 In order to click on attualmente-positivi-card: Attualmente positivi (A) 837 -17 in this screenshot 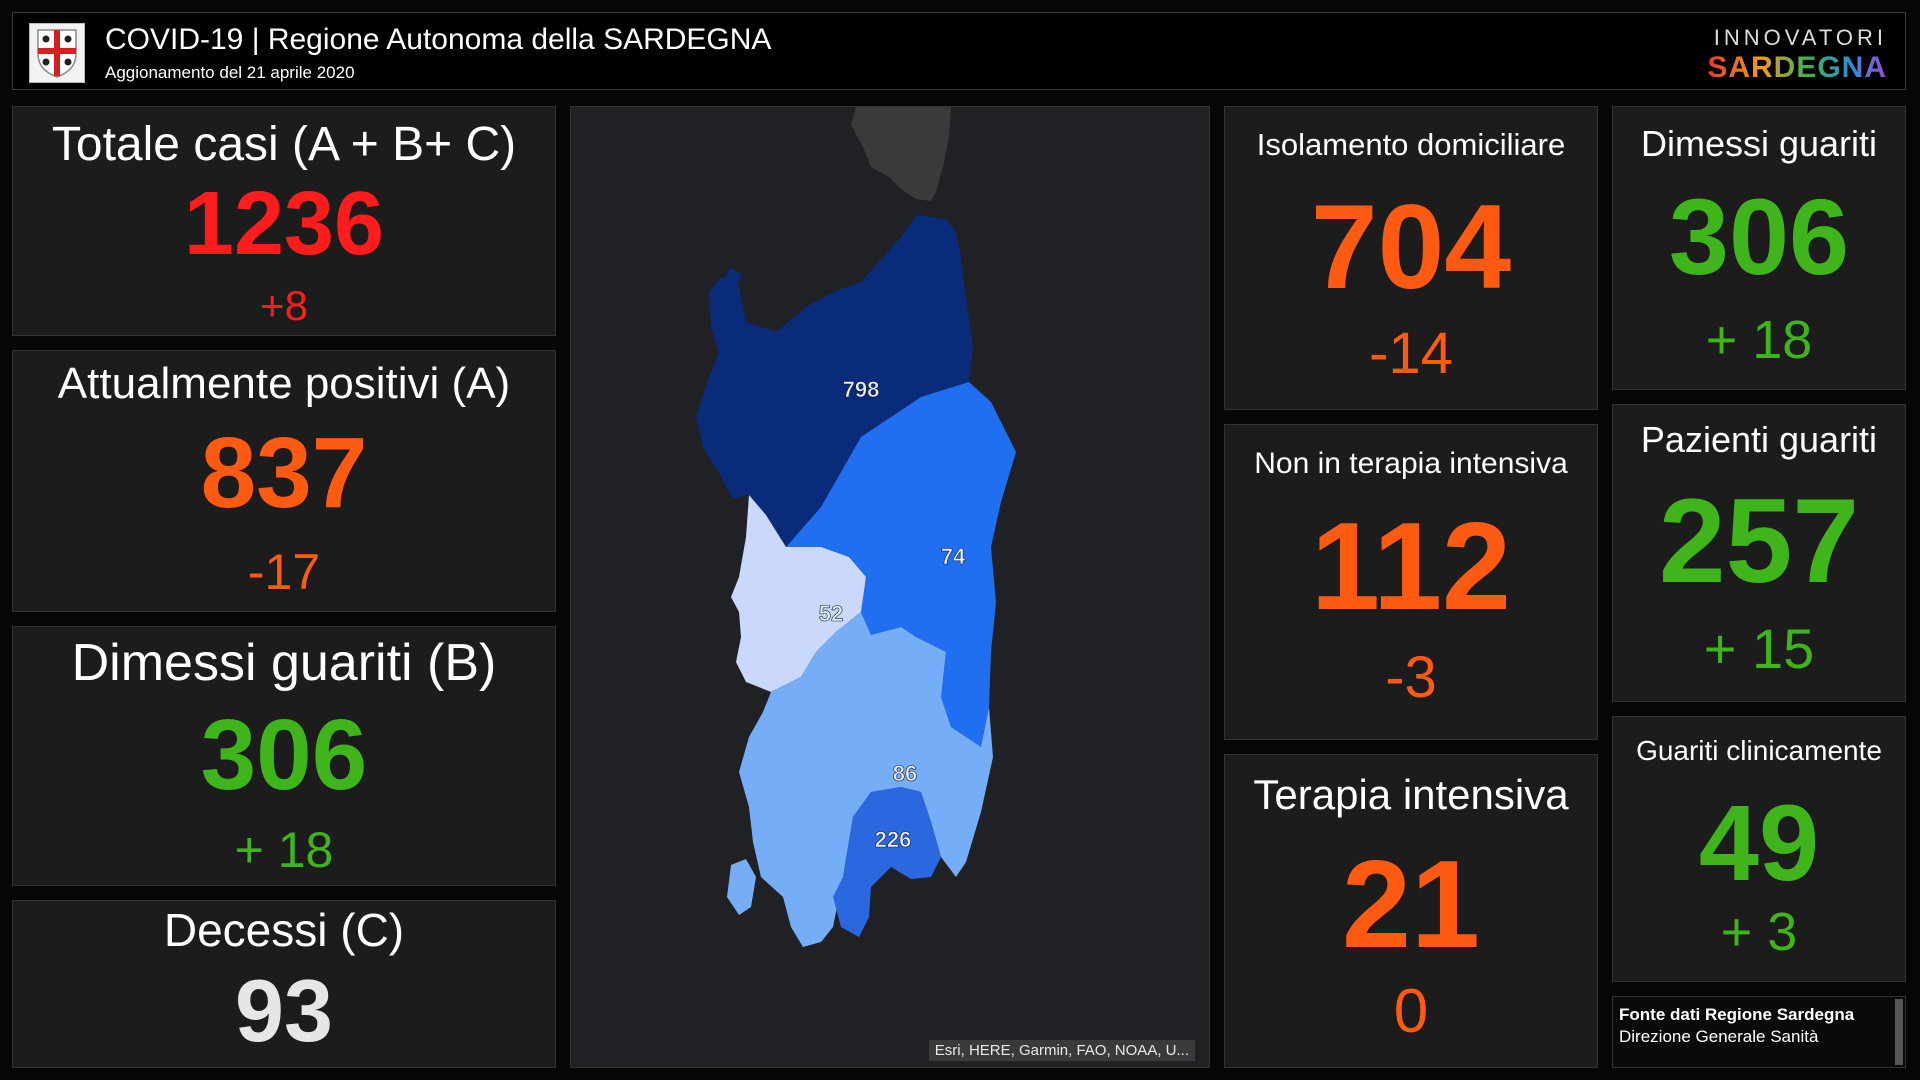, I will do `click(284, 481)`.